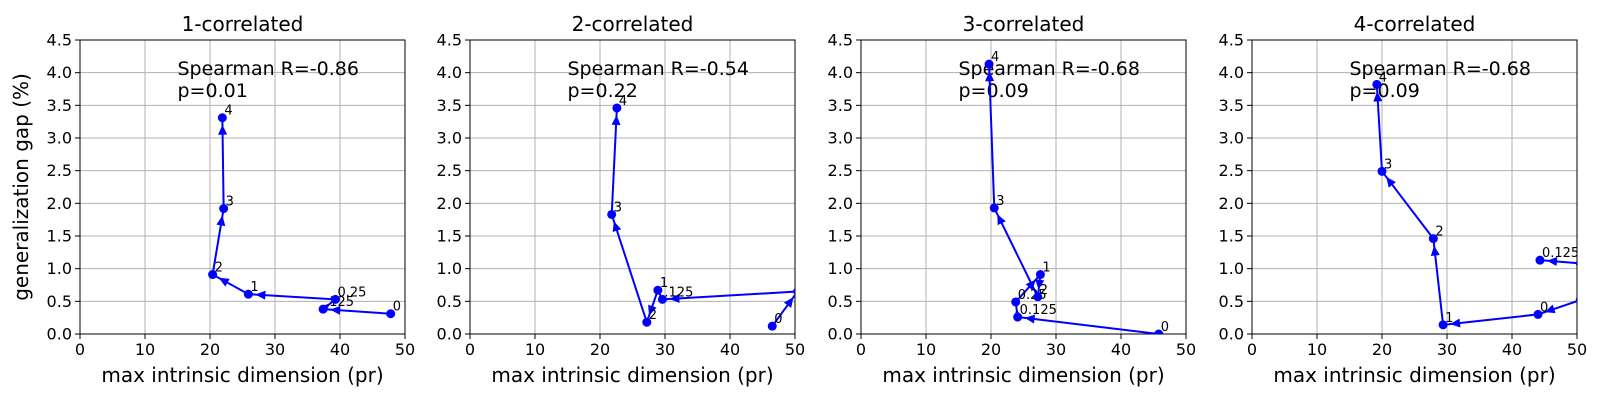  I want to click on p-value-annotation: p=0.01, so click(213, 91).